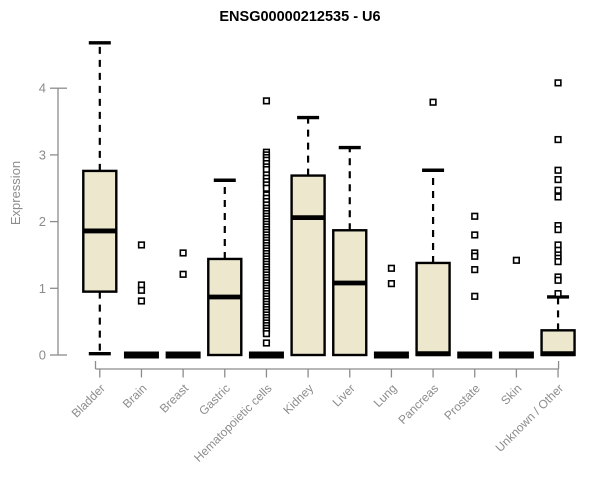 This screenshot has width=600, height=500. I want to click on flat-box-breast, so click(183, 355).